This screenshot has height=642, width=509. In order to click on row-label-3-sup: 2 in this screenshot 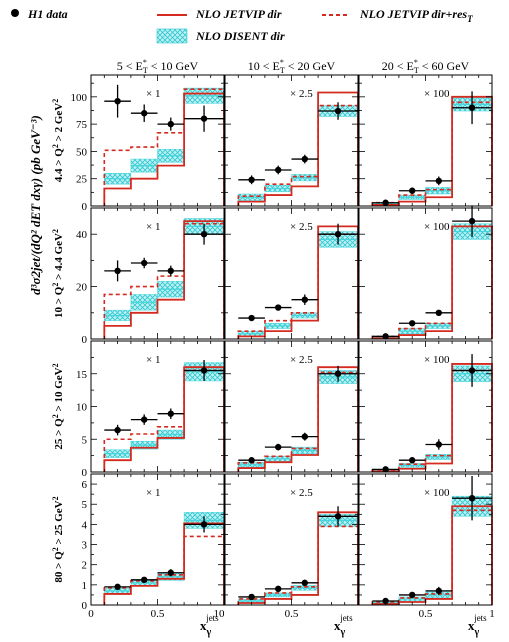, I will do `click(55, 416)`.